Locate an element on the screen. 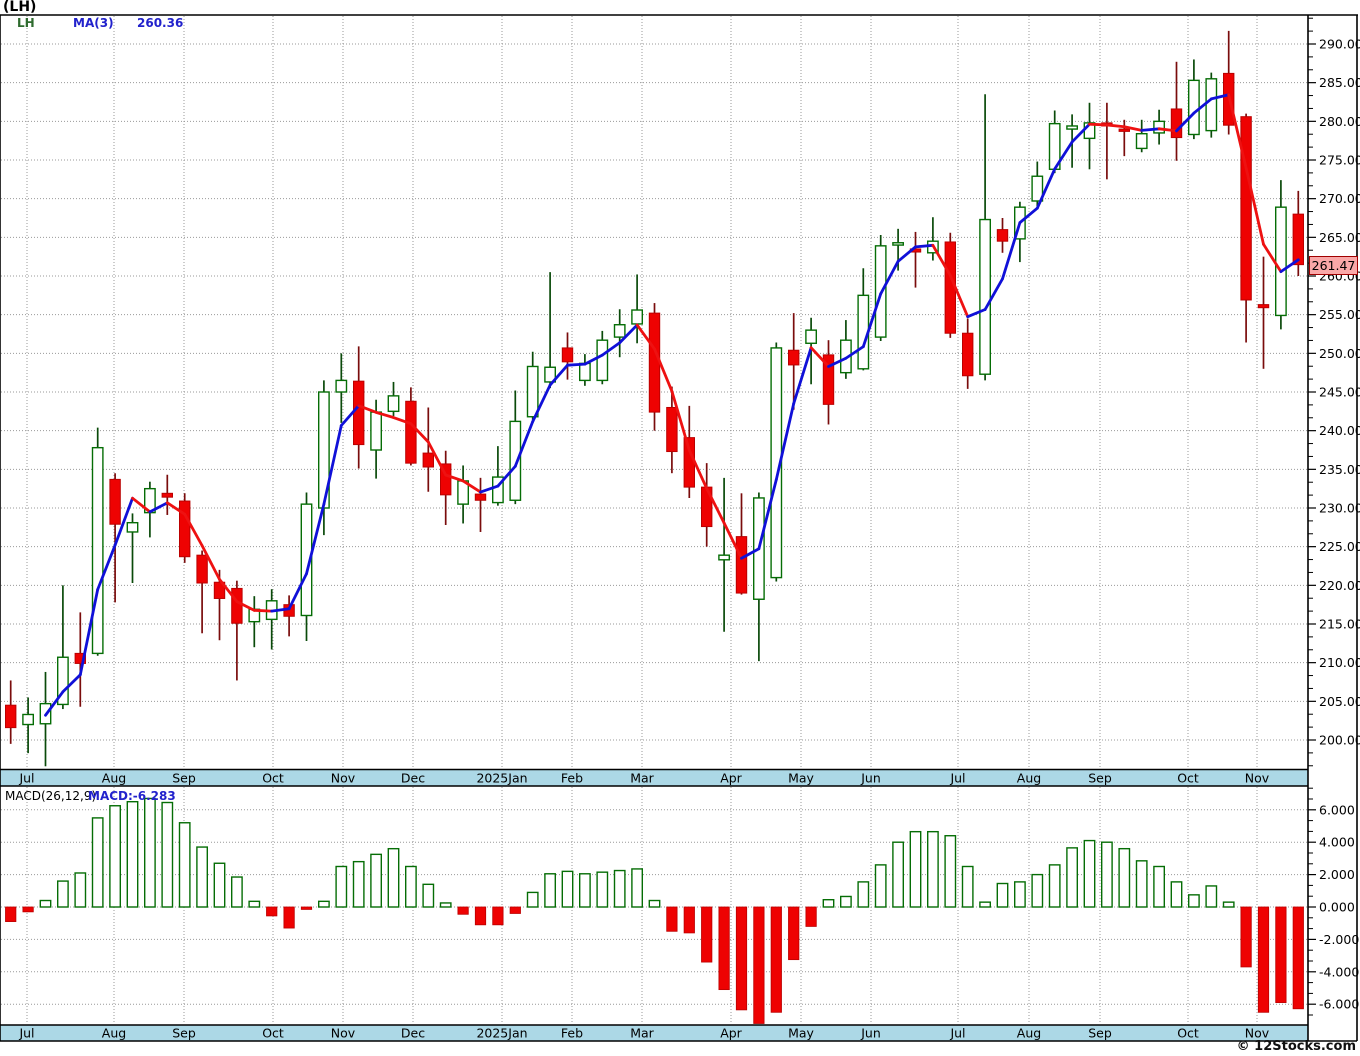  month-label: Oct is located at coordinates (1188, 778).